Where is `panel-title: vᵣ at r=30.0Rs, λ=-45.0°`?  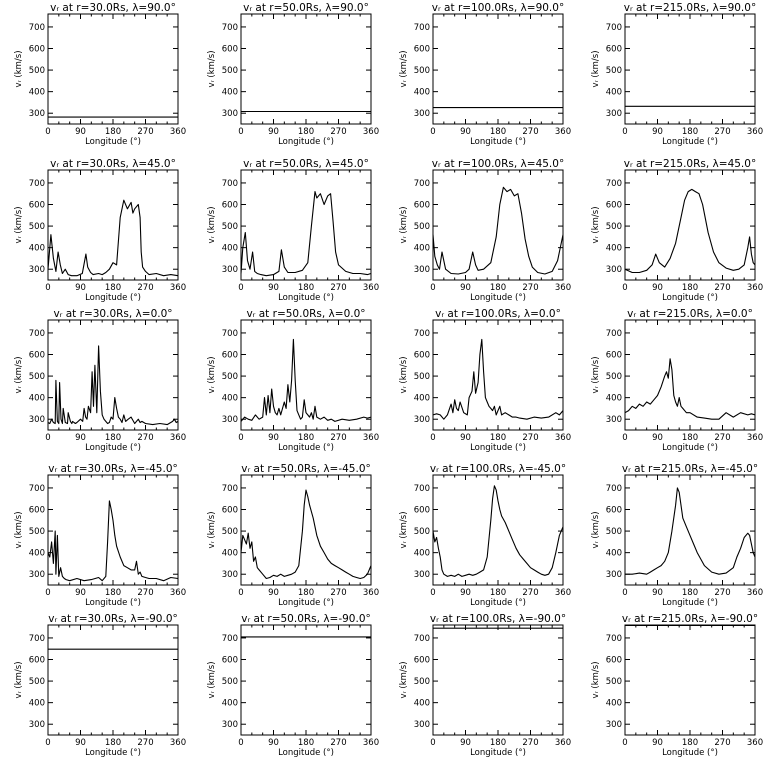 panel-title: vᵣ at r=30.0Rs, λ=-45.0° is located at coordinates (113, 469).